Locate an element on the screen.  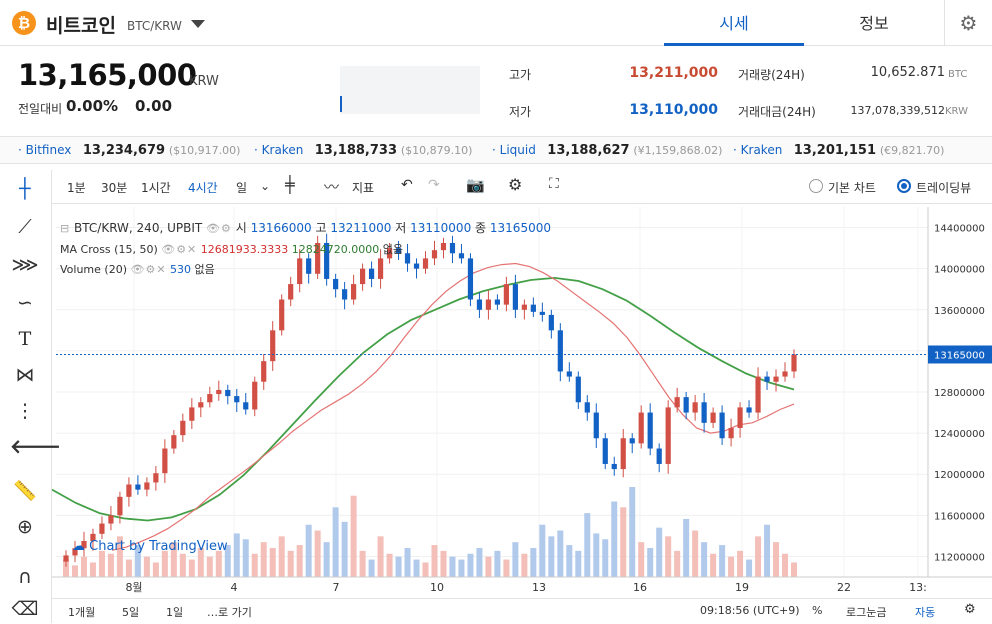
indicator-icon: 〰 is located at coordinates (332, 187).